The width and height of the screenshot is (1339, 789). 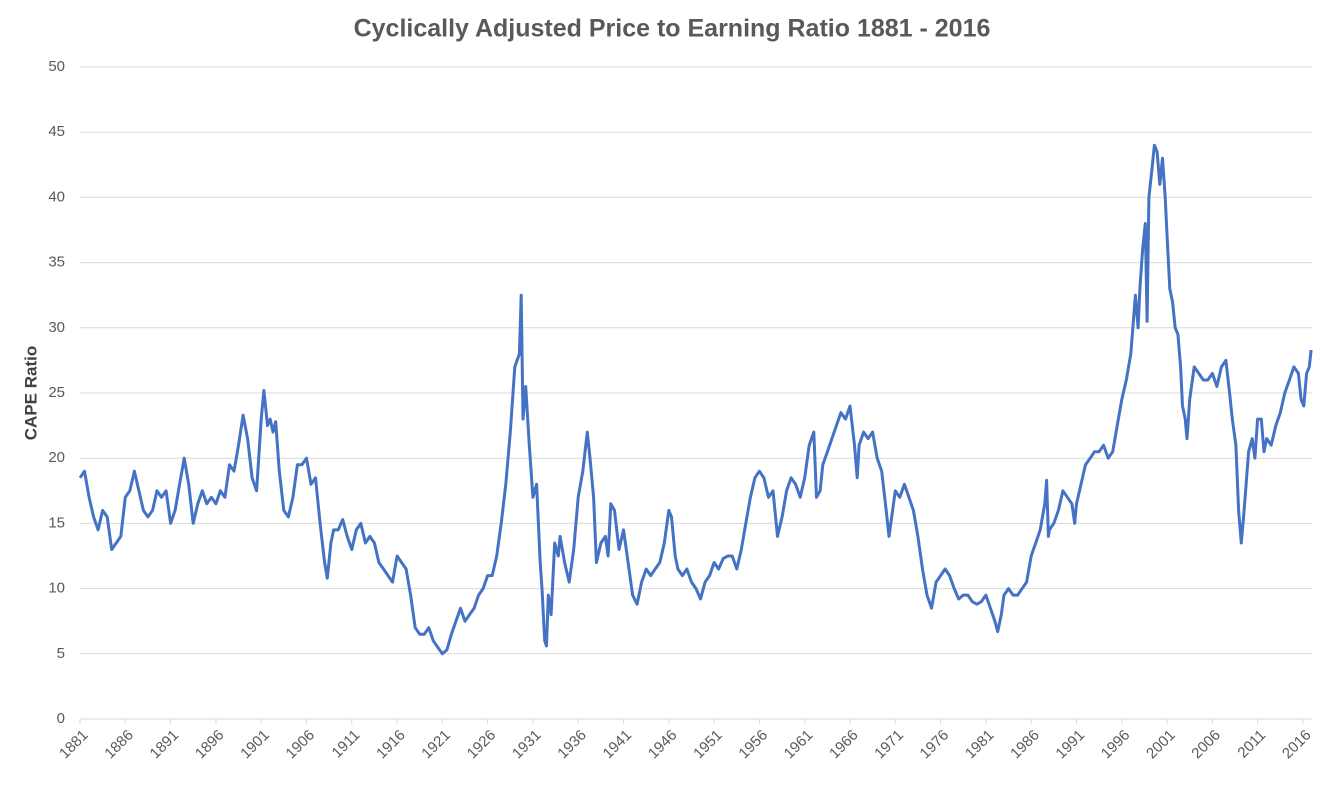 What do you see at coordinates (391, 745) in the screenshot?
I see `x-tick-label: 1916` at bounding box center [391, 745].